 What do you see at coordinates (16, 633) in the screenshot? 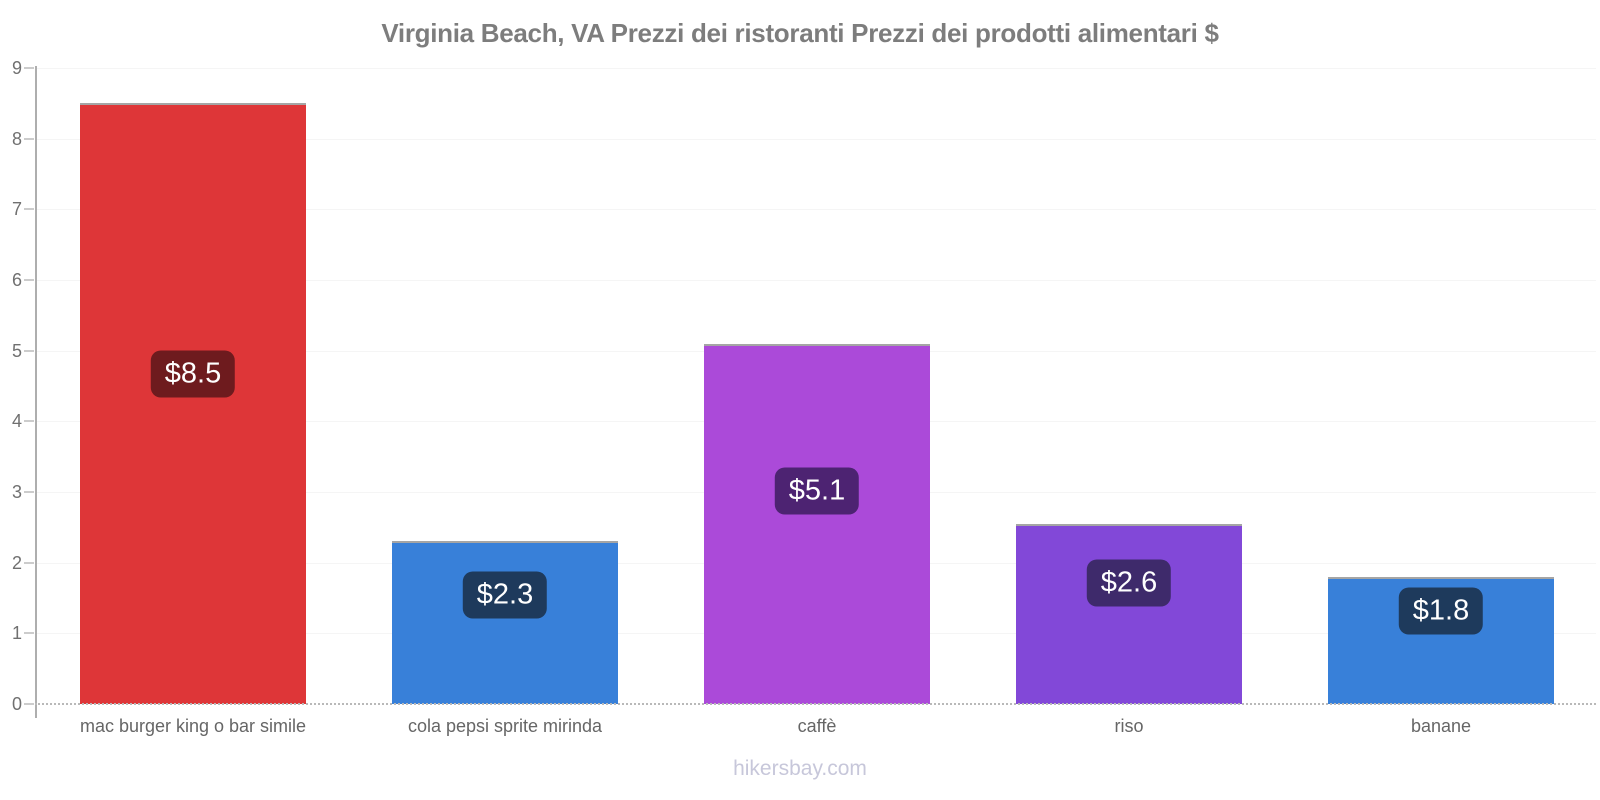
I see `y-axis-label-1: 1` at bounding box center [16, 633].